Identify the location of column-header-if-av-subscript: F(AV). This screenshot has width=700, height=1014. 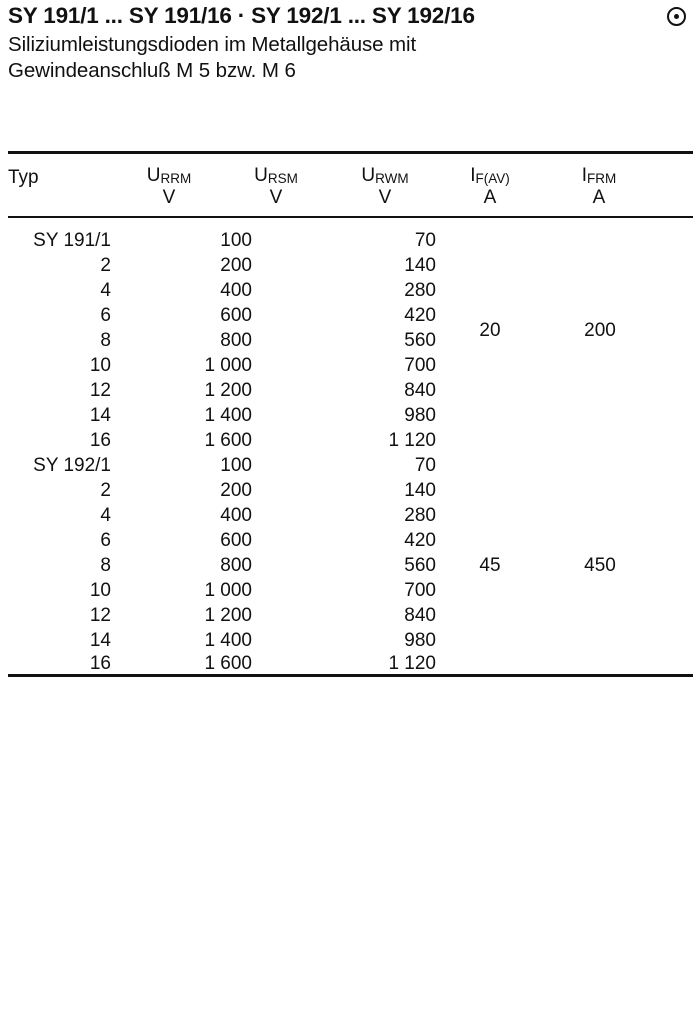
(492, 178).